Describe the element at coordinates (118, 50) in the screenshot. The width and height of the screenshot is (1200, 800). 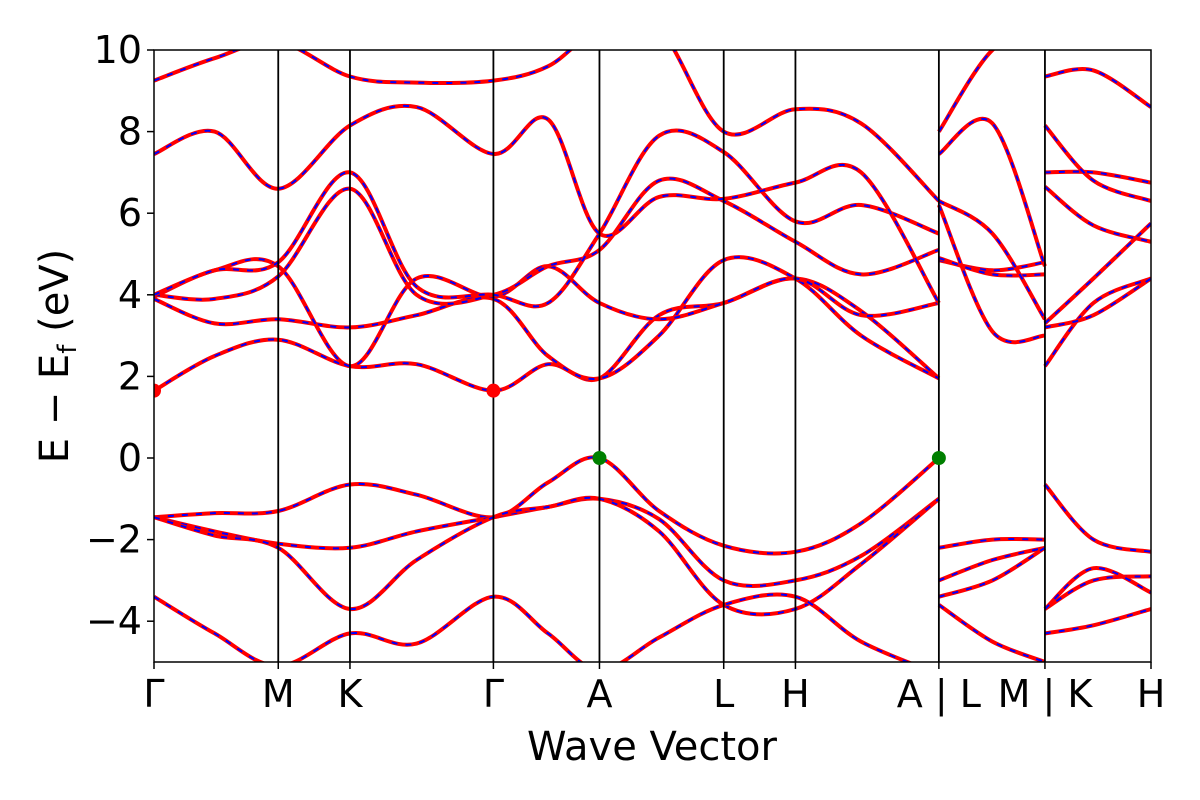
I see `y-tick-label-7: 10` at that location.